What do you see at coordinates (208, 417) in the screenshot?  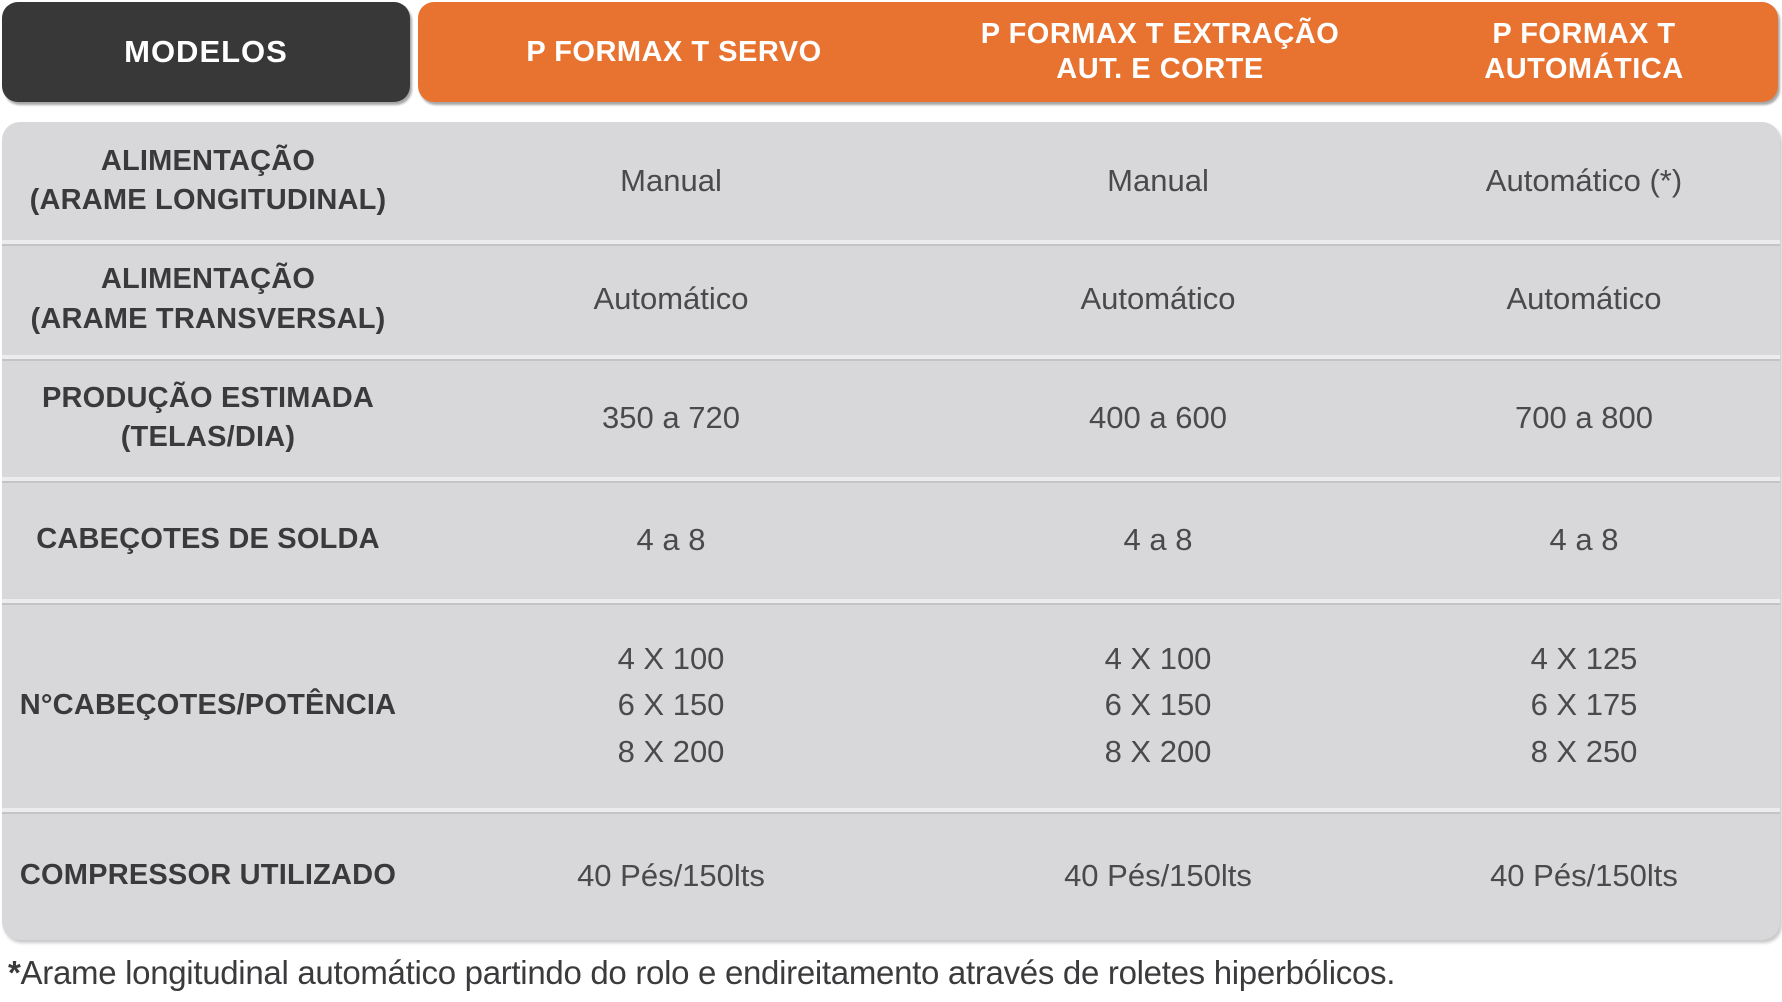 I see `row-label: PRODUÇÃO ESTIMADA (TELAS/DIA)` at bounding box center [208, 417].